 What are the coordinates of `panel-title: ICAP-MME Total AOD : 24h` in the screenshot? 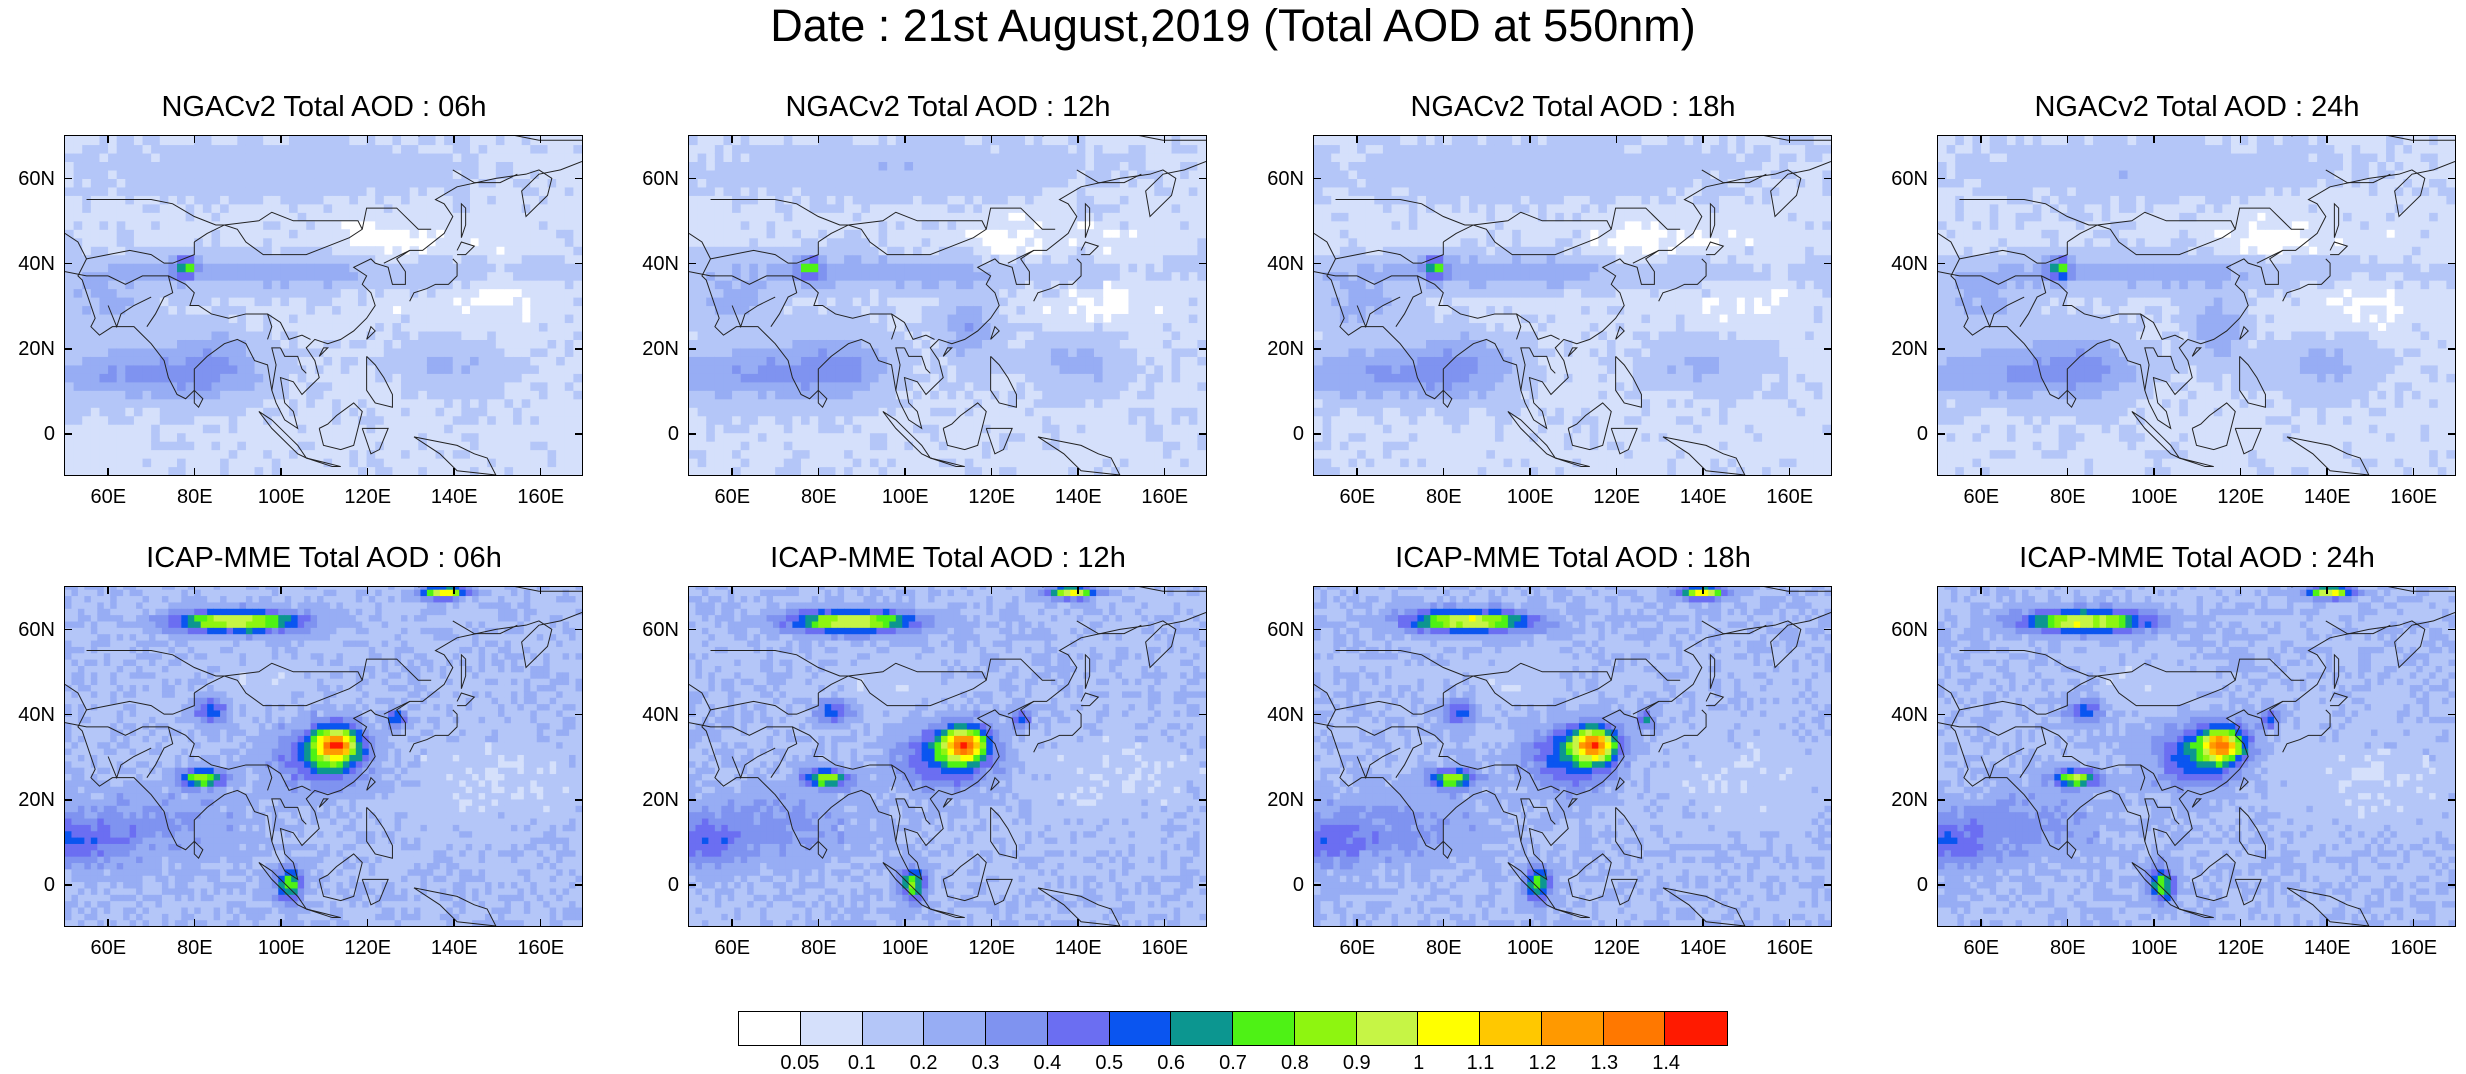 It's located at (2197, 558).